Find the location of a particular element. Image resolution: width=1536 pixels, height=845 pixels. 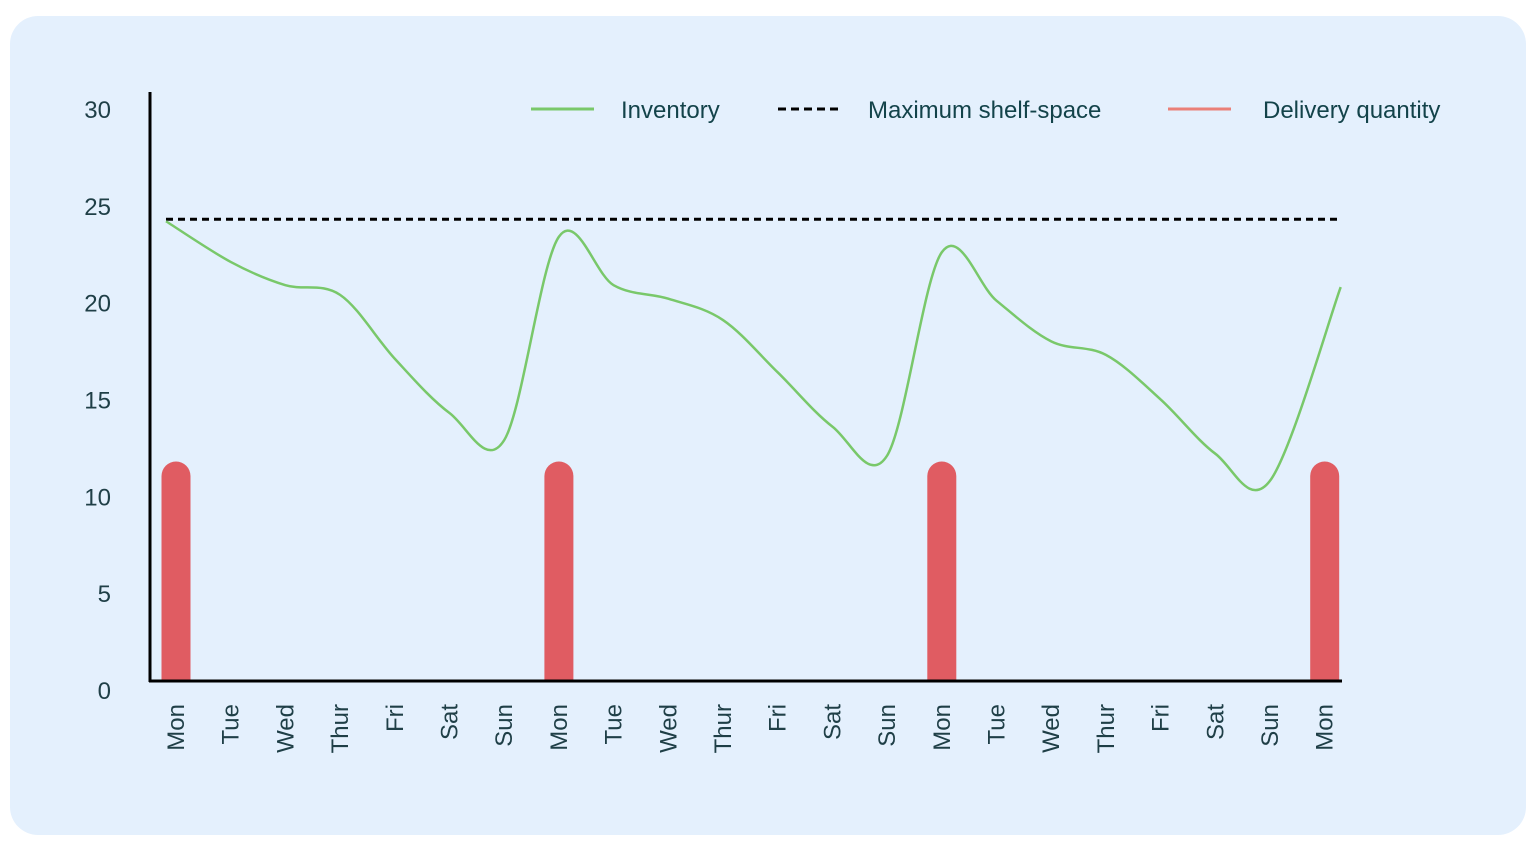

legend-label: Delivery quantity is located at coordinates (1351, 110).